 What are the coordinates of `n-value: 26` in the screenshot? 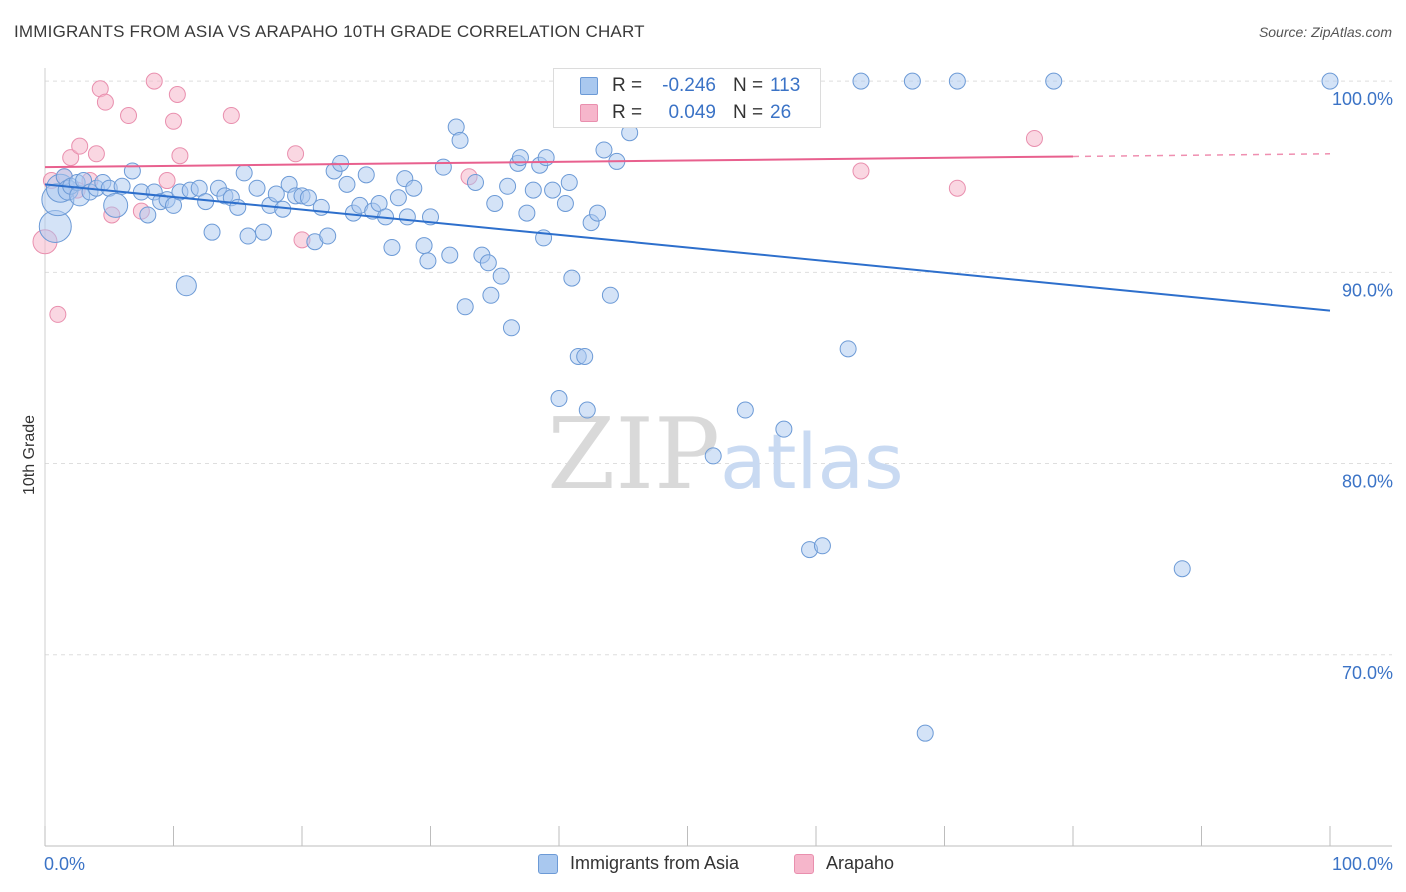 It's located at (781, 112).